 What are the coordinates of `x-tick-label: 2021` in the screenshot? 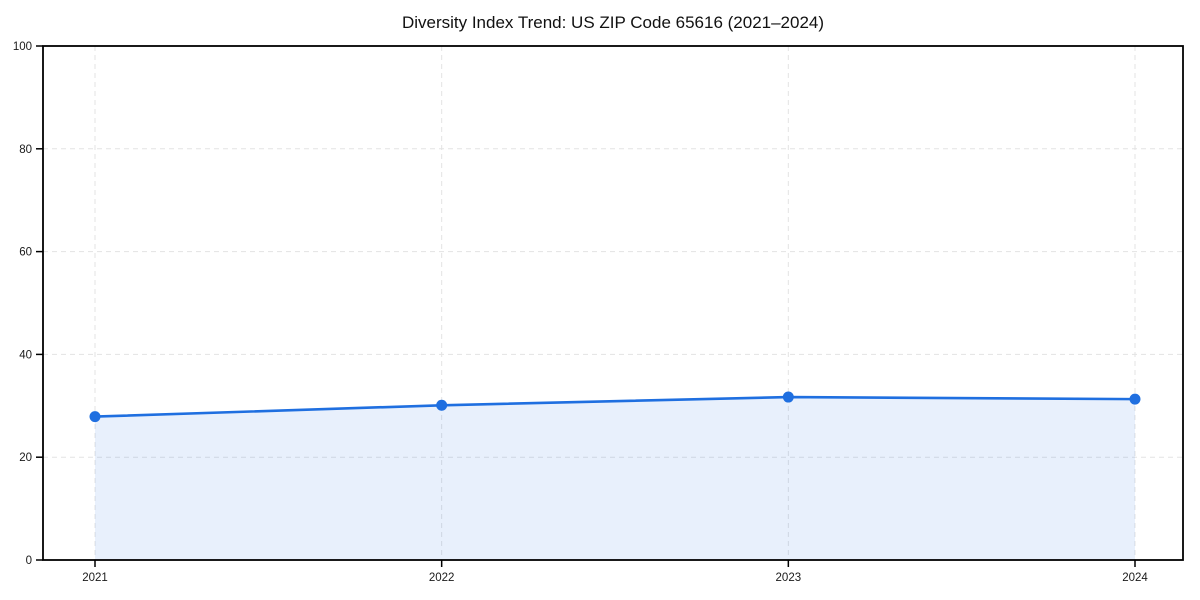 It's located at (95, 578).